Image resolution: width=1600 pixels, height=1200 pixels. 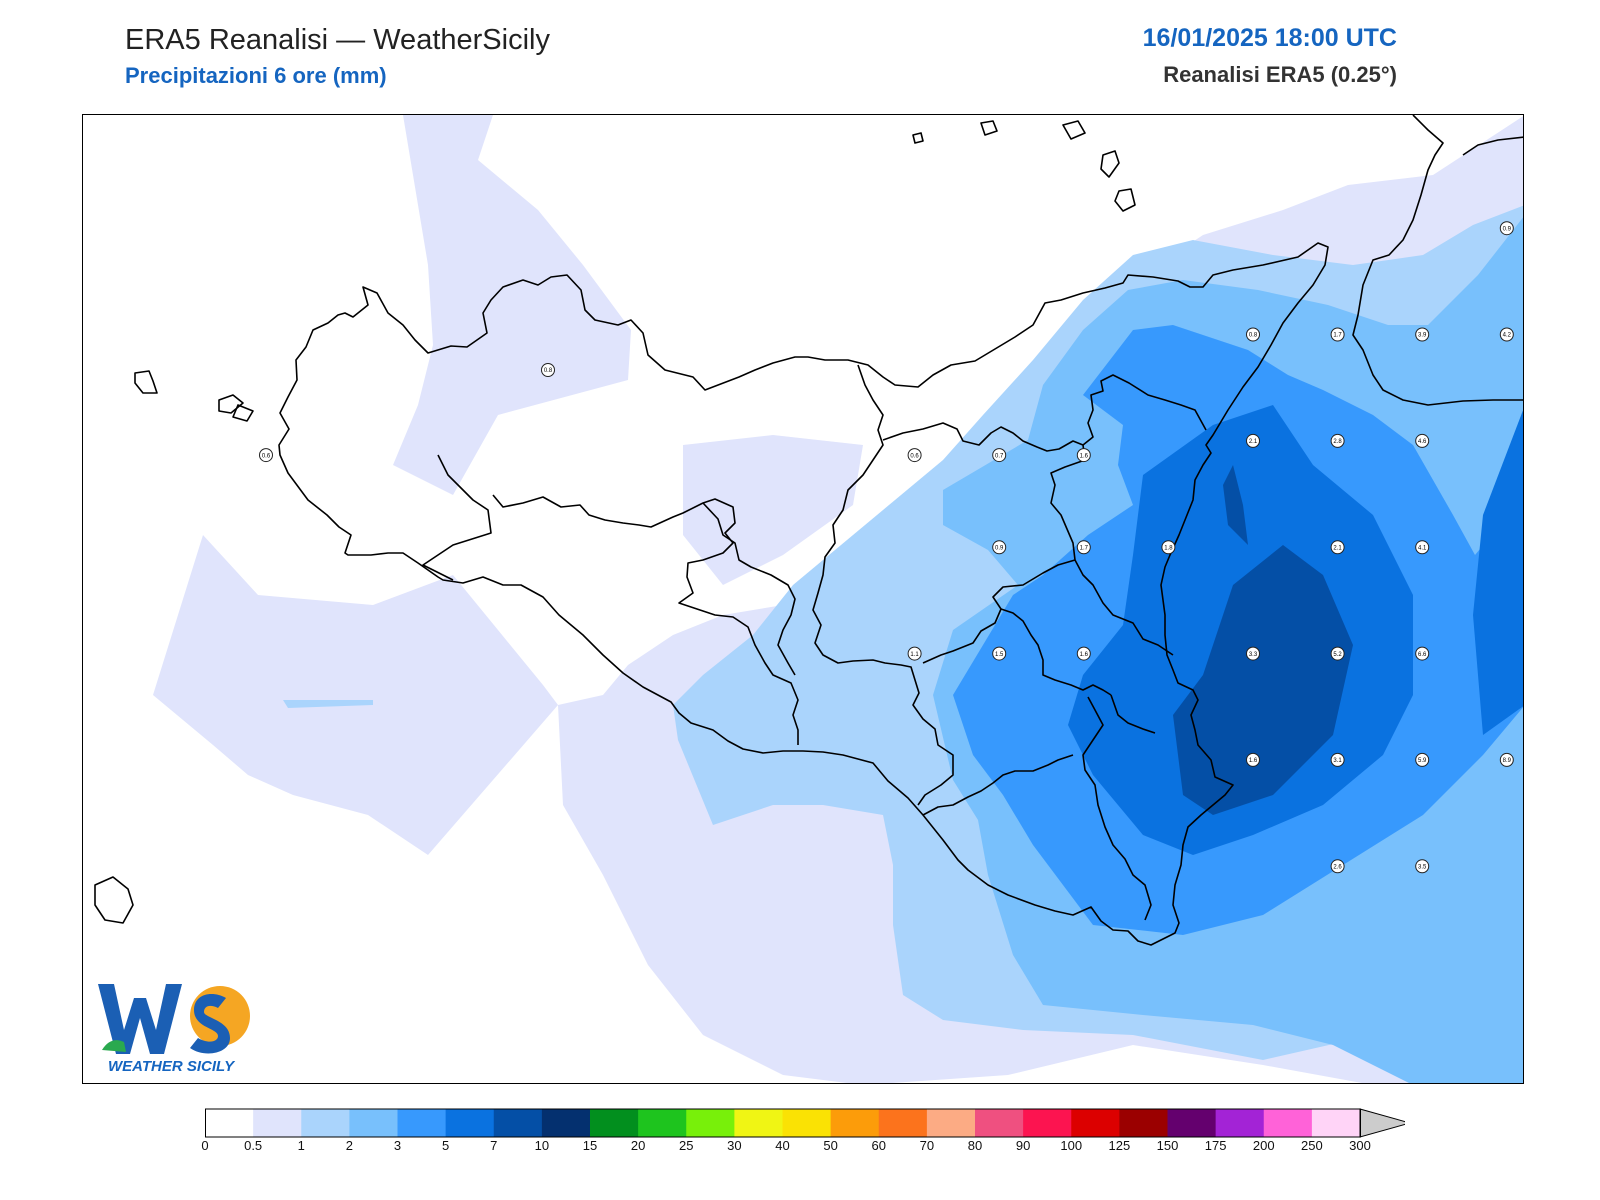 I want to click on station-value: 0.7, so click(x=999, y=455).